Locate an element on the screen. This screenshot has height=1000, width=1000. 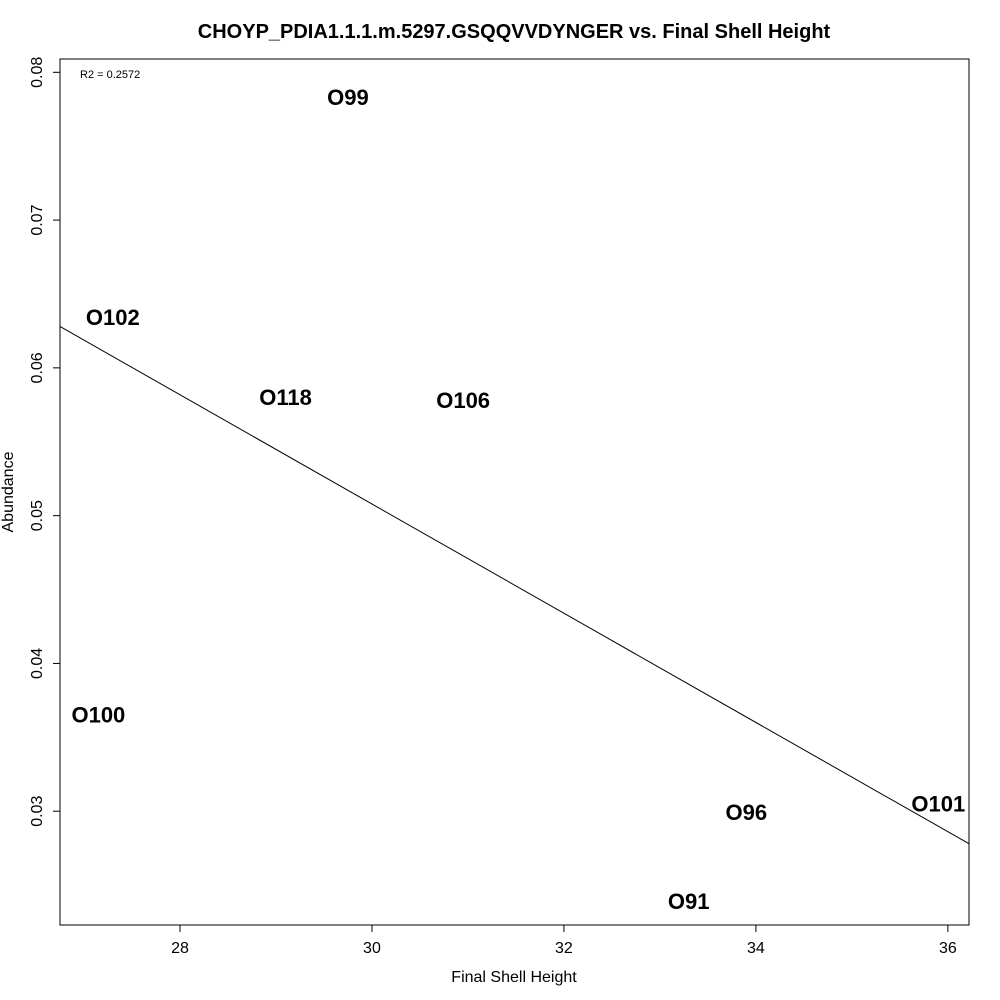
x-tick-label: 36 is located at coordinates (948, 948).